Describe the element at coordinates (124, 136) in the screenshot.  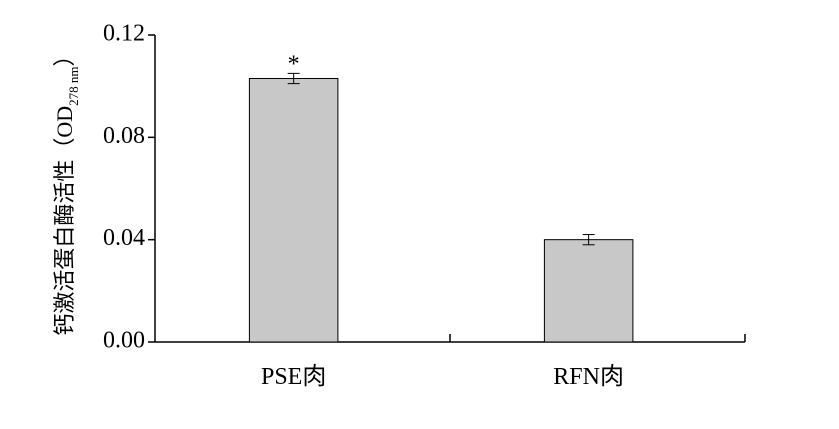
I see `y-tick-label: 0.08` at that location.